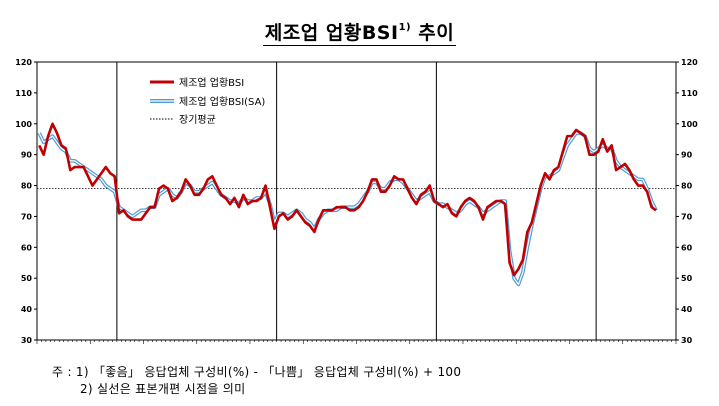 The width and height of the screenshot is (719, 406). Describe the element at coordinates (163, 389) in the screenshot. I see `footnote-2: 2) 실선은 표본개편 시점을 의미` at that location.